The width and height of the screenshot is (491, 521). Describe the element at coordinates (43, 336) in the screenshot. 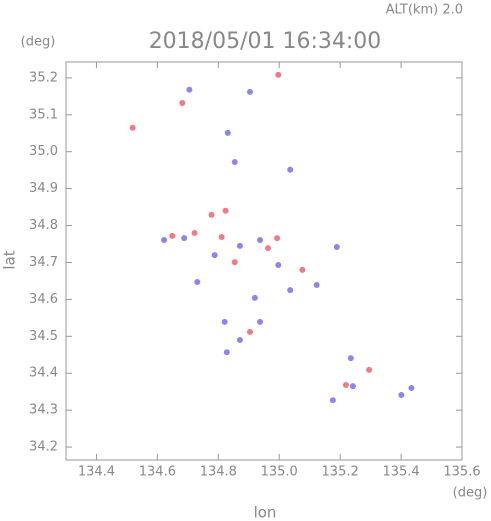

I see `y-tick-label: 34.5` at that location.